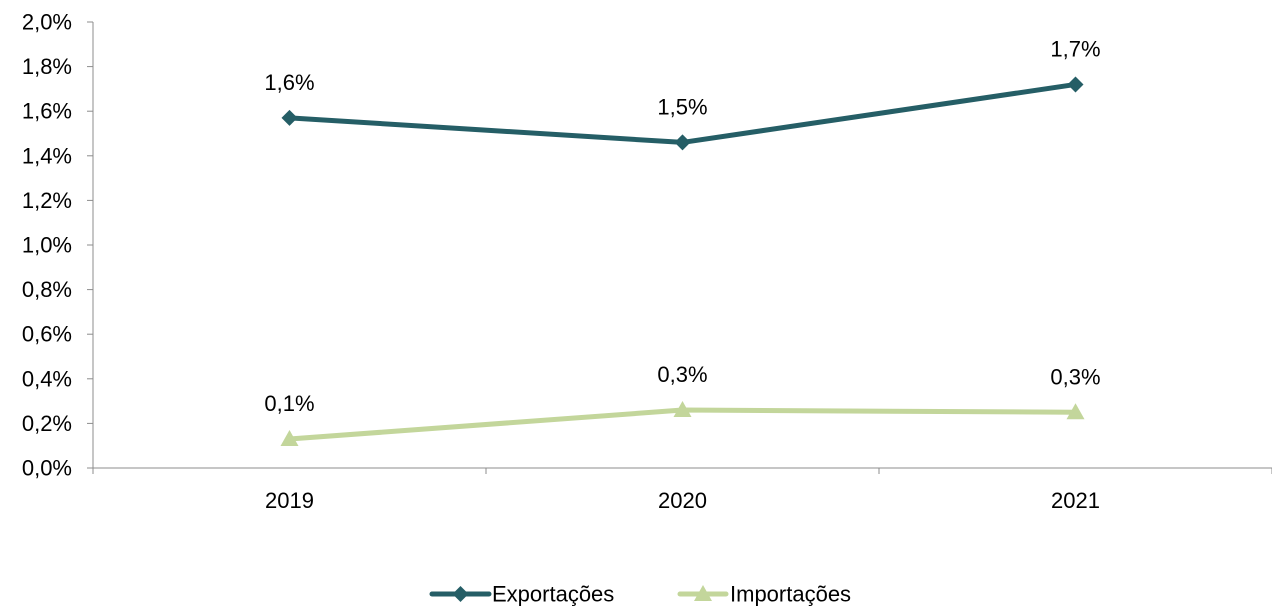  What do you see at coordinates (47, 289) in the screenshot?
I see `y-tick-label: 0,8%` at bounding box center [47, 289].